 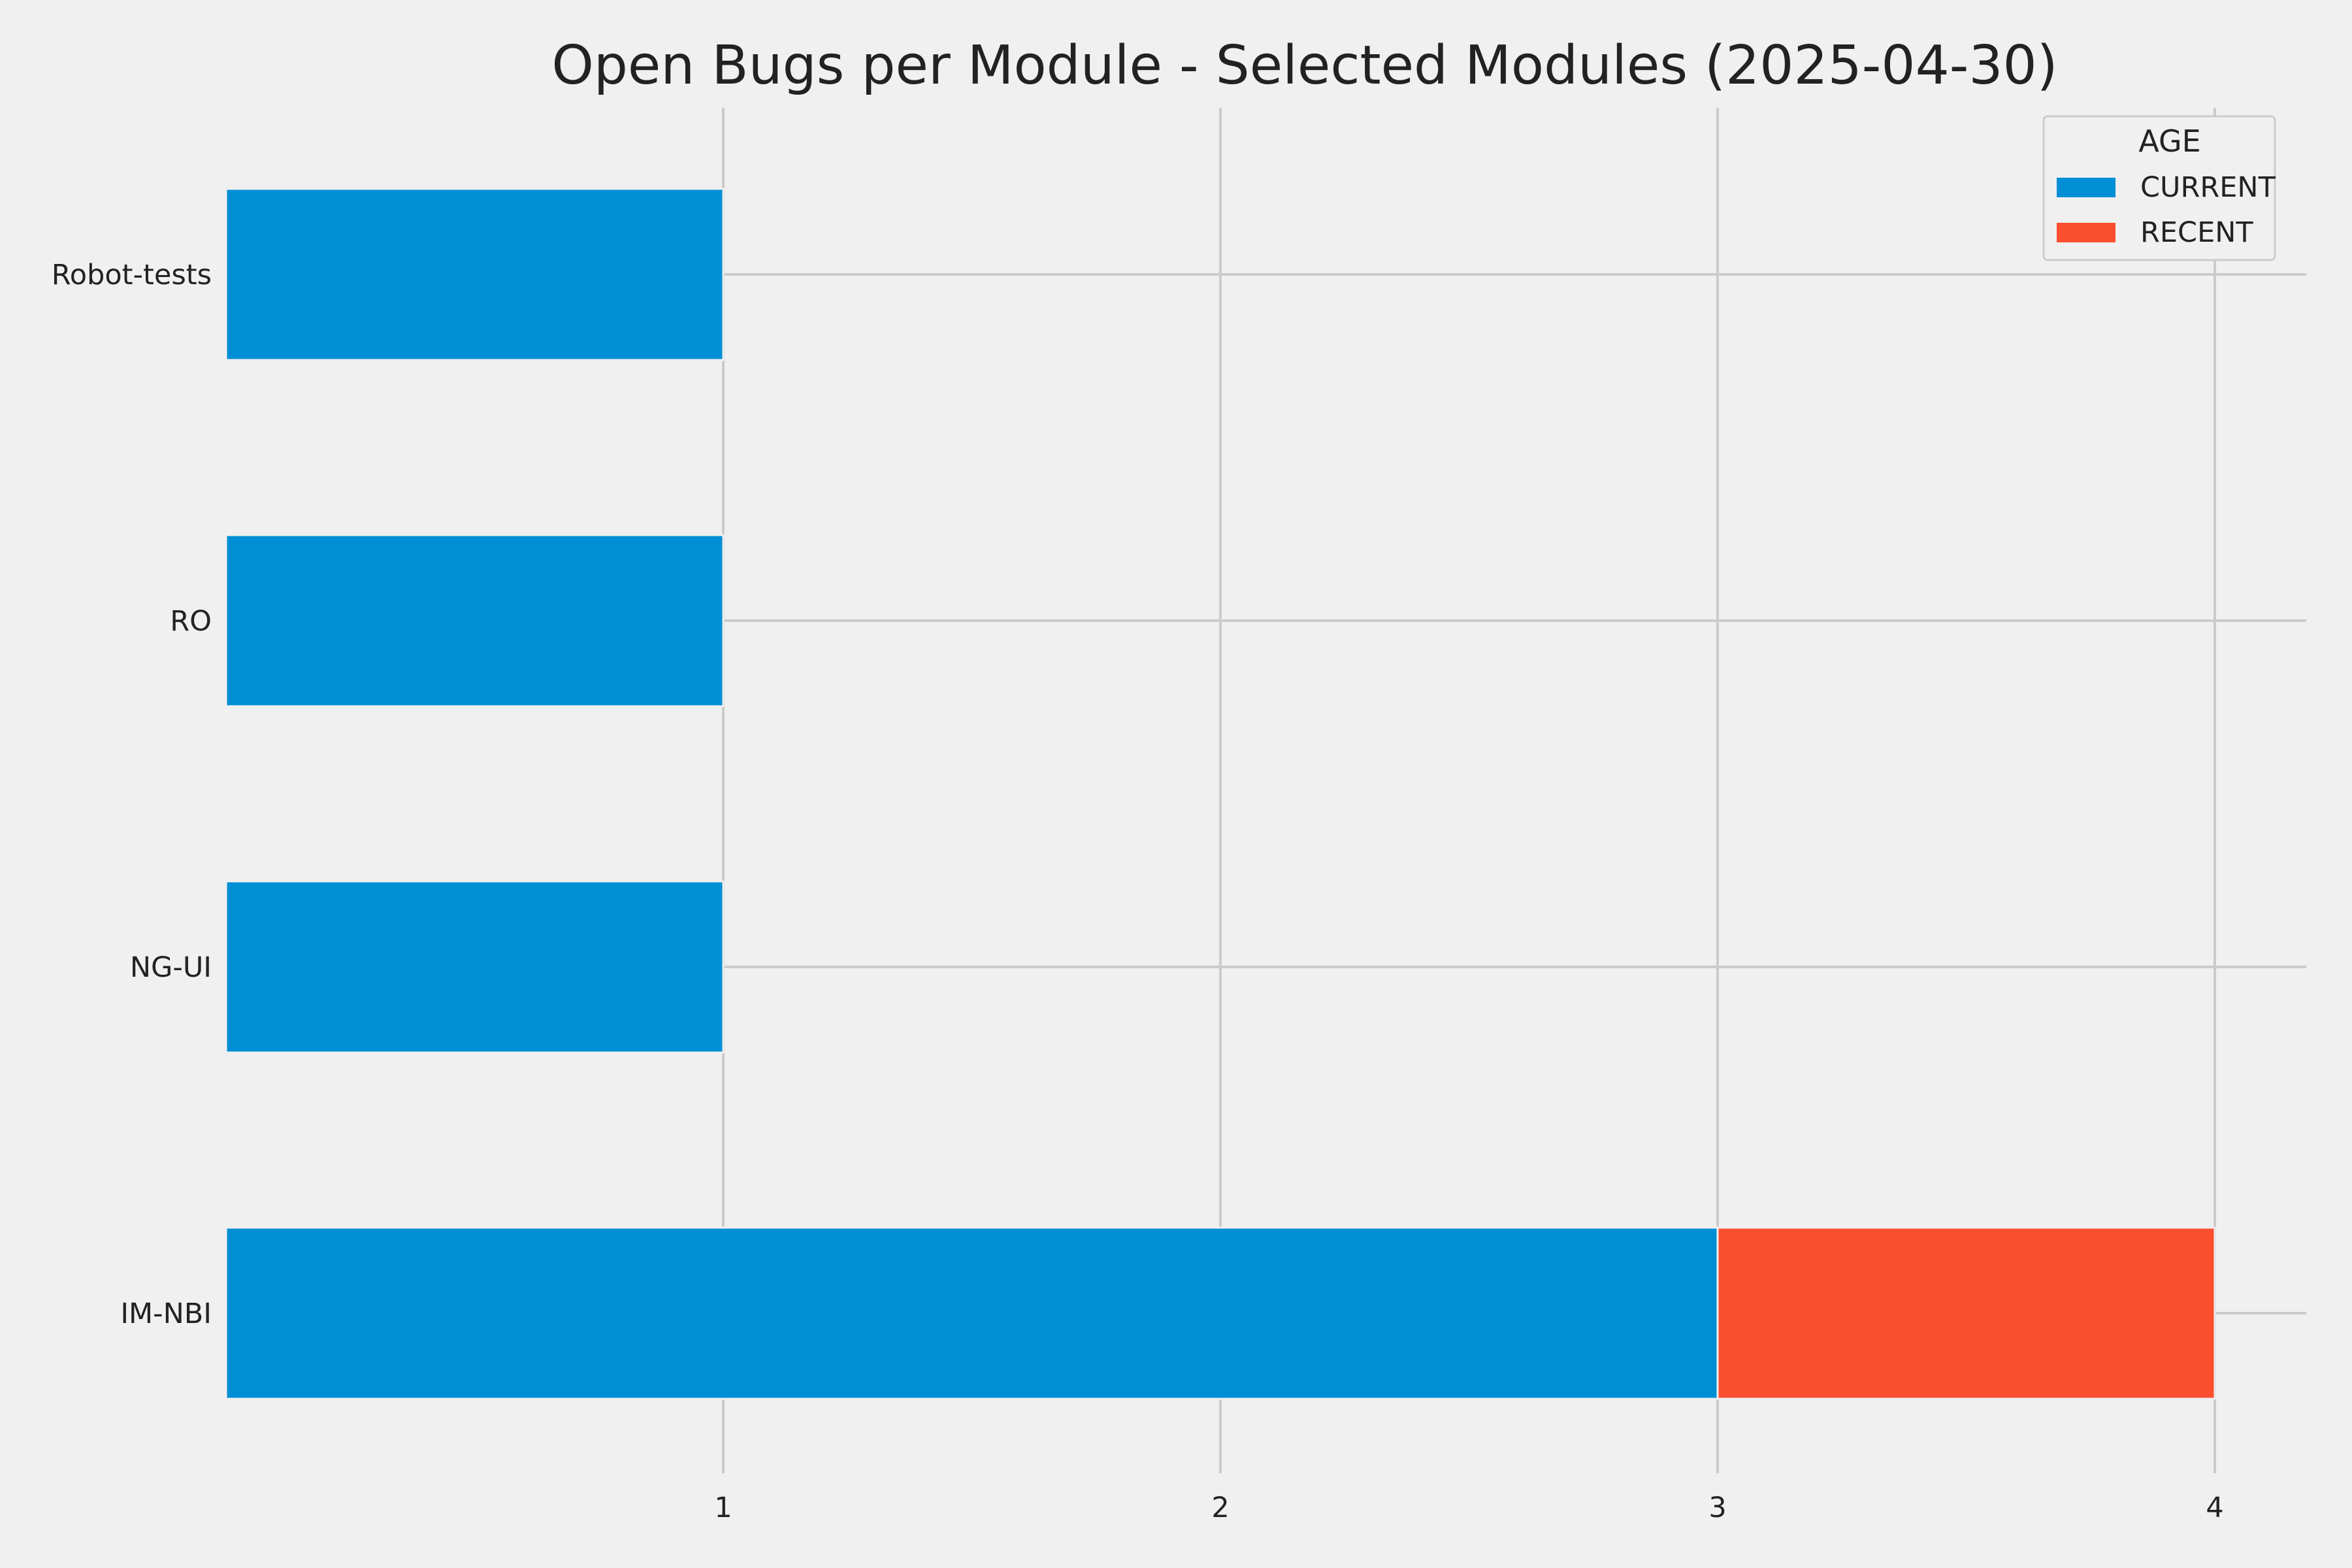 I want to click on legend-items: CURRENT RECENT, so click(x=2166, y=210).